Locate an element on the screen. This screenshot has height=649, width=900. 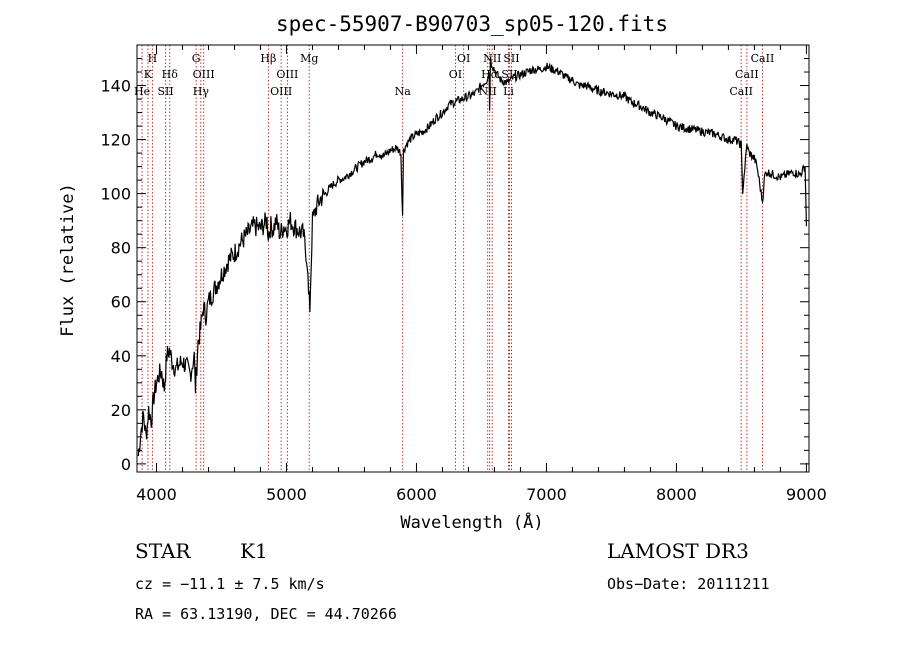
y-axis-label: Flux (relative) is located at coordinates (68, 260).